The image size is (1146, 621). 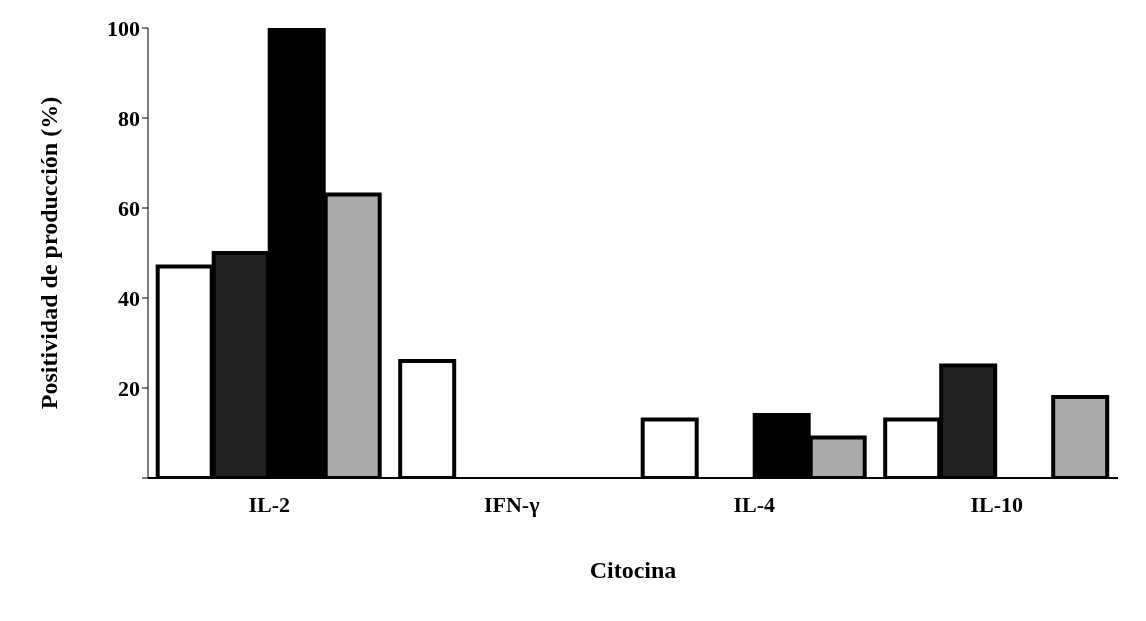 What do you see at coordinates (269, 504) in the screenshot?
I see `x-tick-label: IL-2` at bounding box center [269, 504].